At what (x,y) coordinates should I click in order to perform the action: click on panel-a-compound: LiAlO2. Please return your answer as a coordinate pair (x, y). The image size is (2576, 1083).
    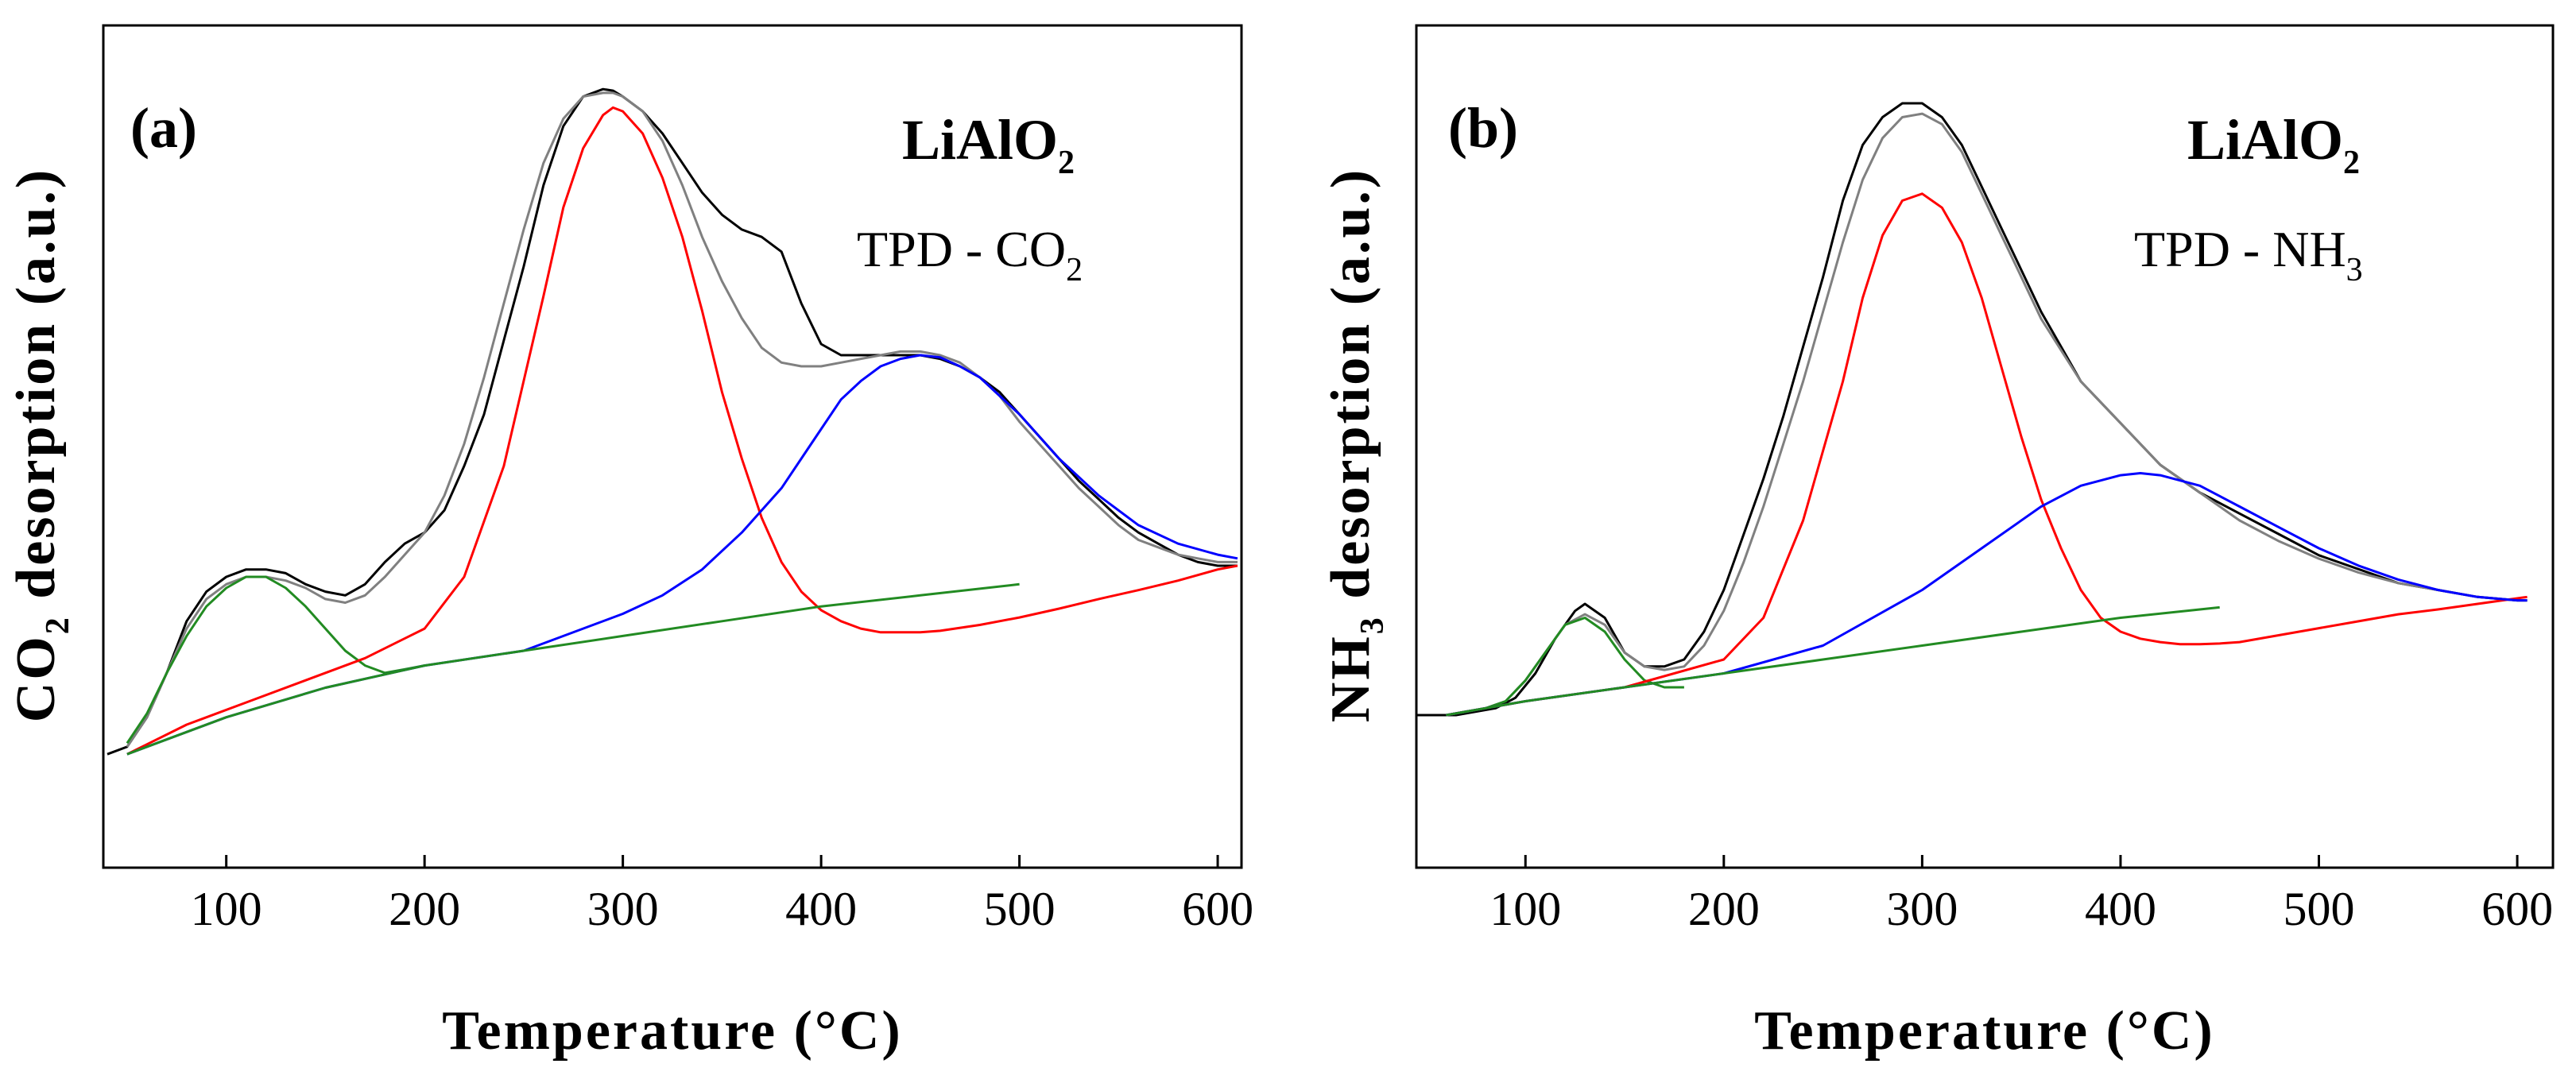
    Looking at the image, I should click on (988, 144).